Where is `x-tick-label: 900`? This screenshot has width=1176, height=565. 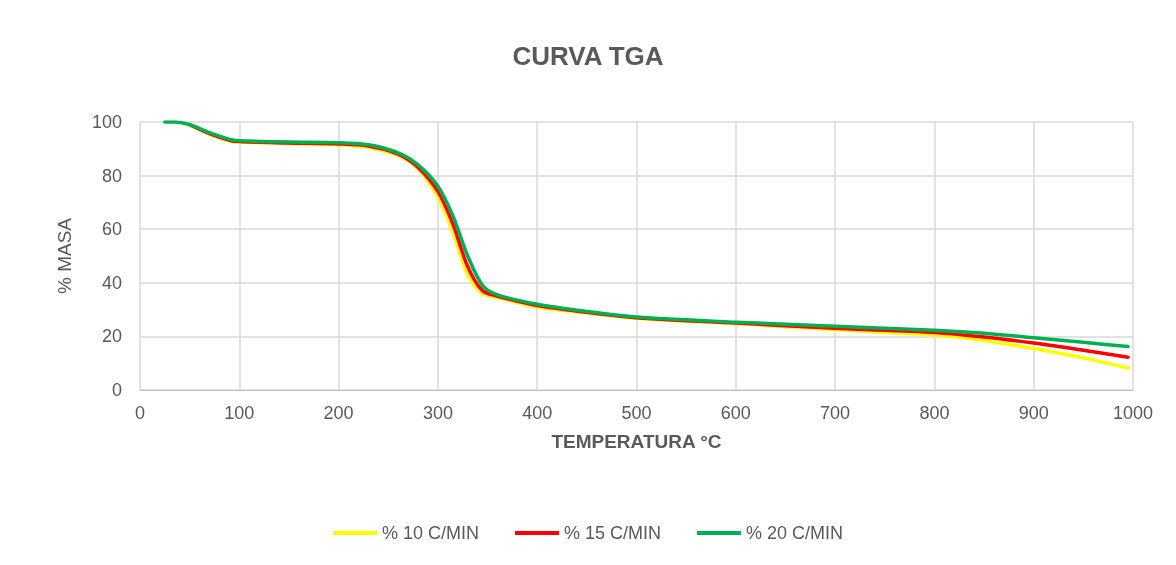
x-tick-label: 900 is located at coordinates (1033, 413).